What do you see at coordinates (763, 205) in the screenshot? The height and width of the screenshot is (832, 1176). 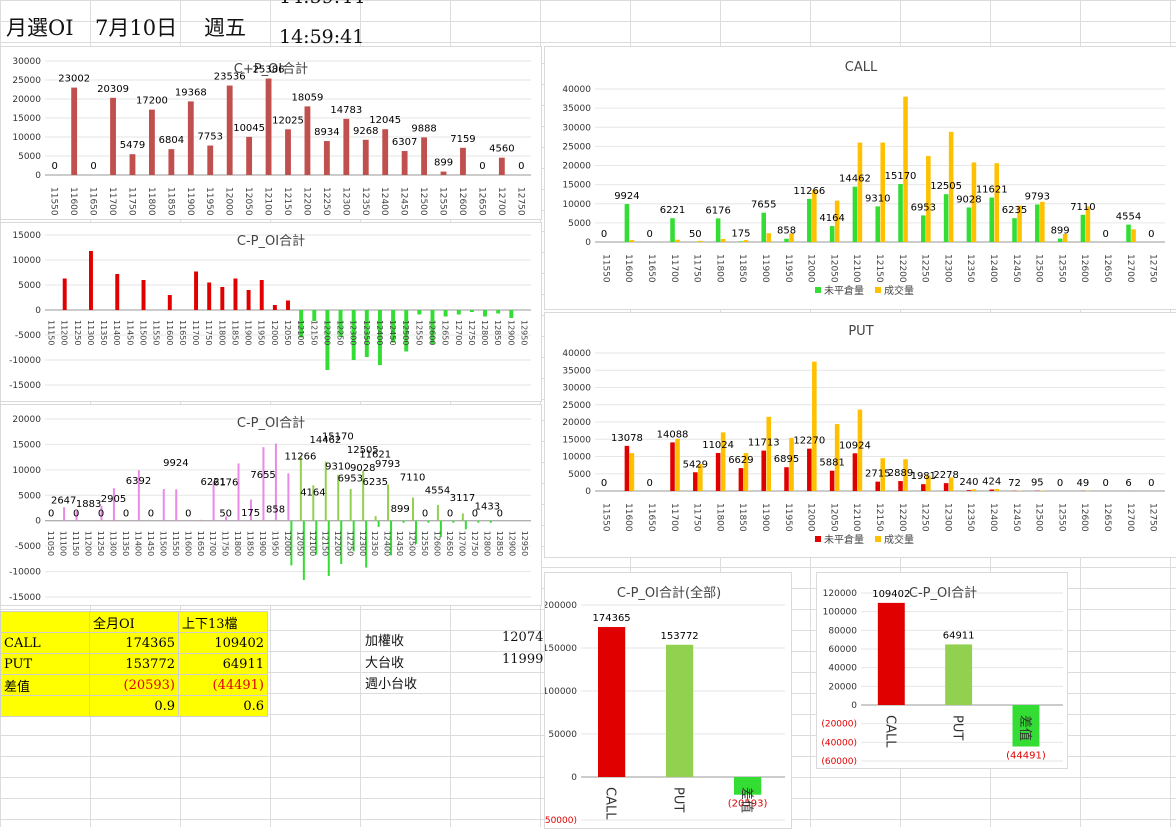 I see `data-label: 7655` at bounding box center [763, 205].